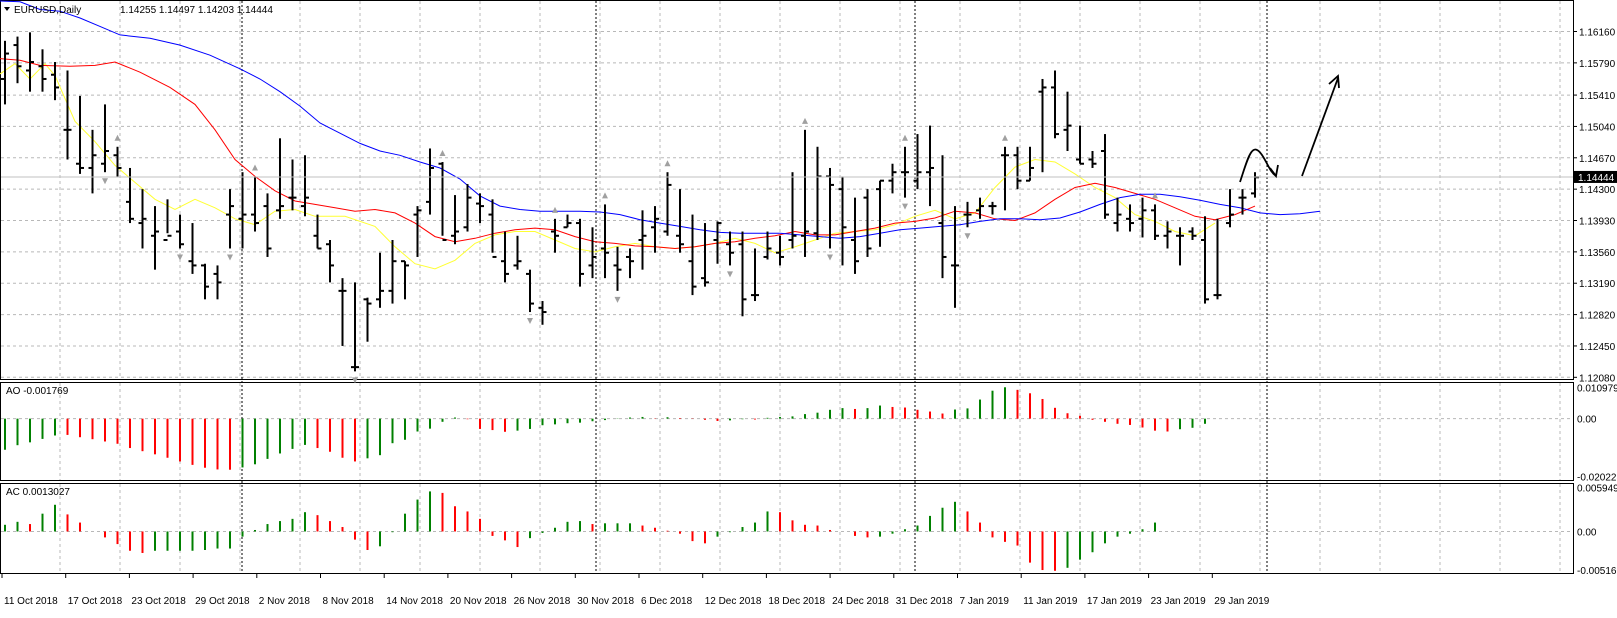 The width and height of the screenshot is (1617, 618). What do you see at coordinates (1597, 488) in the screenshot?
I see `ac-scale-label: 0.0059492` at bounding box center [1597, 488].